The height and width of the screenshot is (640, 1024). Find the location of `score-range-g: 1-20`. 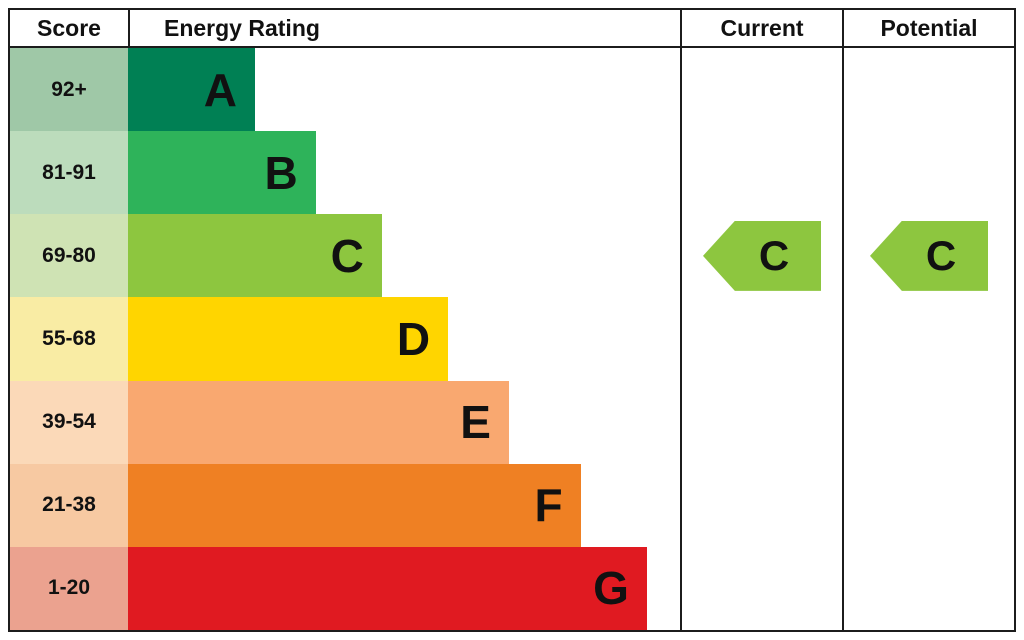

score-range-g: 1-20 is located at coordinates (69, 588).